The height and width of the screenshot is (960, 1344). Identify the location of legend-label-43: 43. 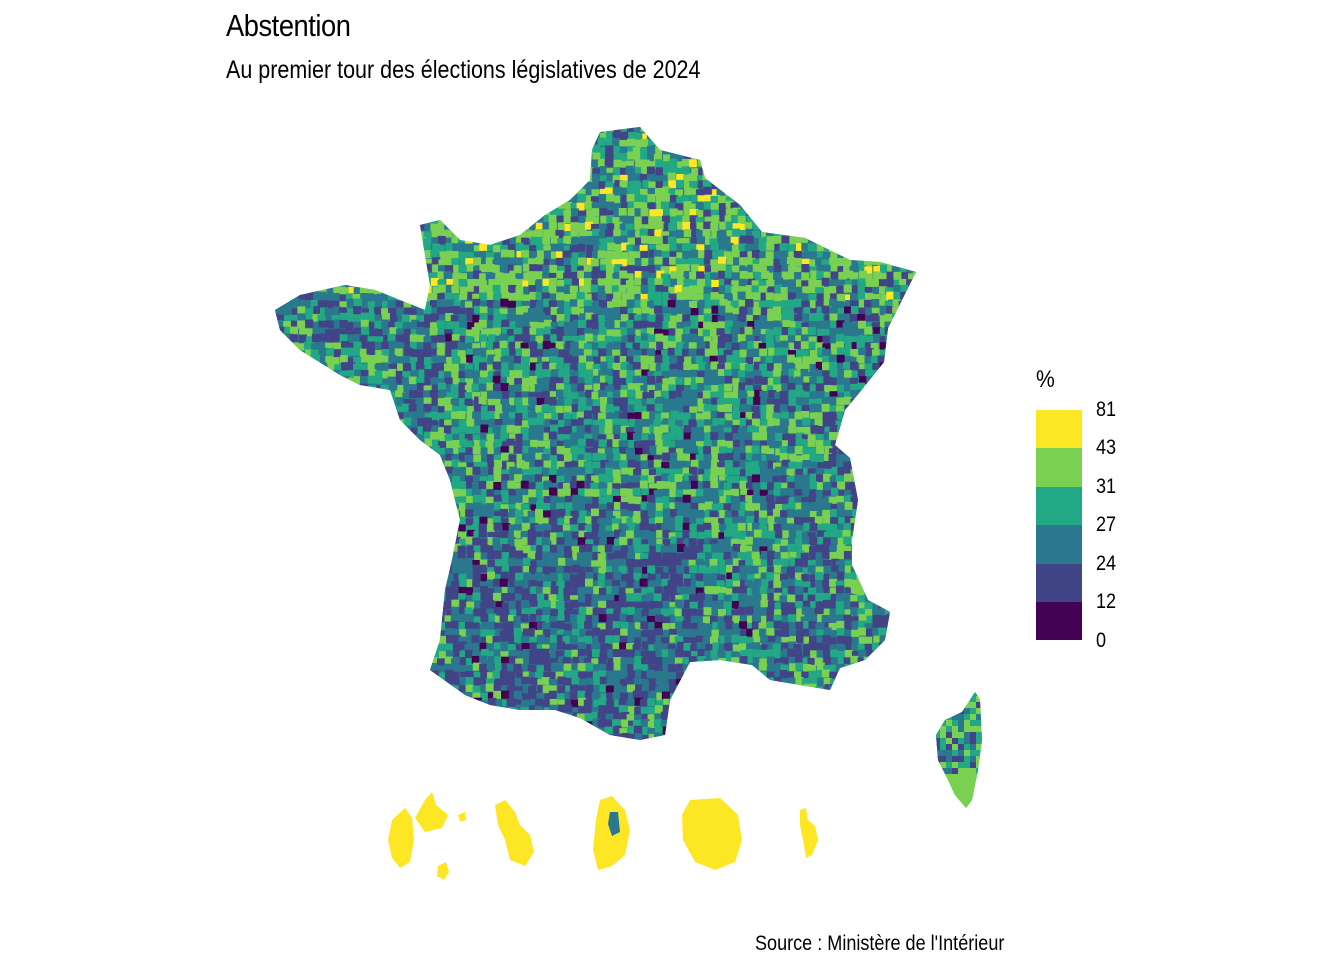
(1106, 447).